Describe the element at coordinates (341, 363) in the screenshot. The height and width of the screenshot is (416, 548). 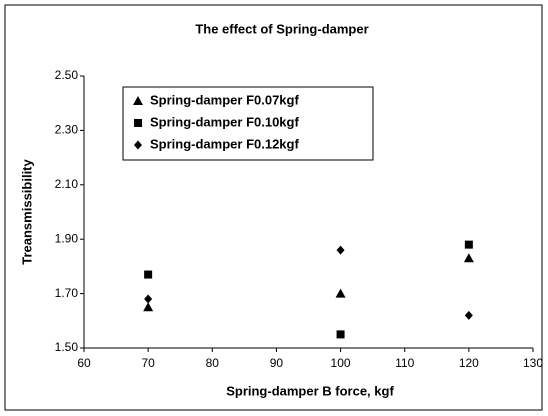
I see `x-tick-label: 100` at that location.